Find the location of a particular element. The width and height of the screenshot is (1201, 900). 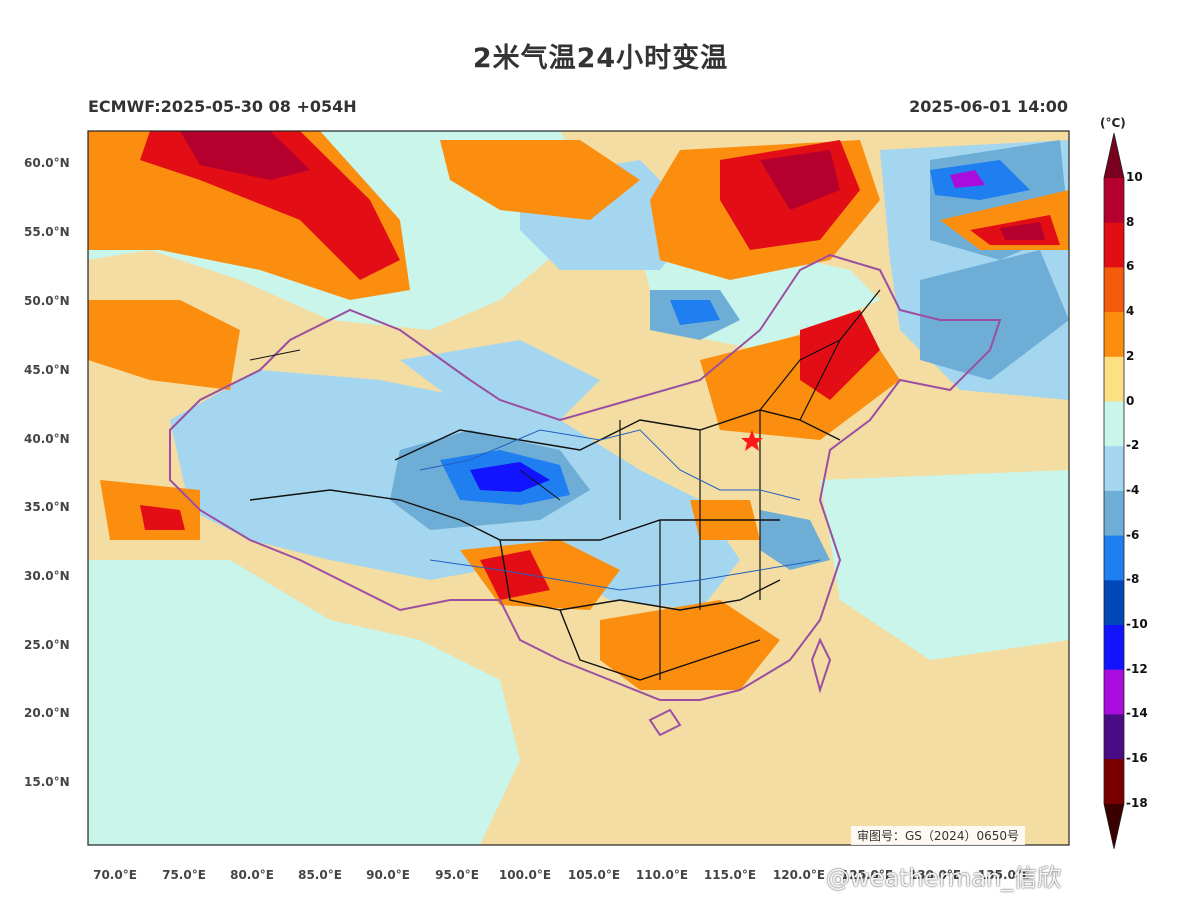

colorbar-unit: (°C) is located at coordinates (1113, 123).